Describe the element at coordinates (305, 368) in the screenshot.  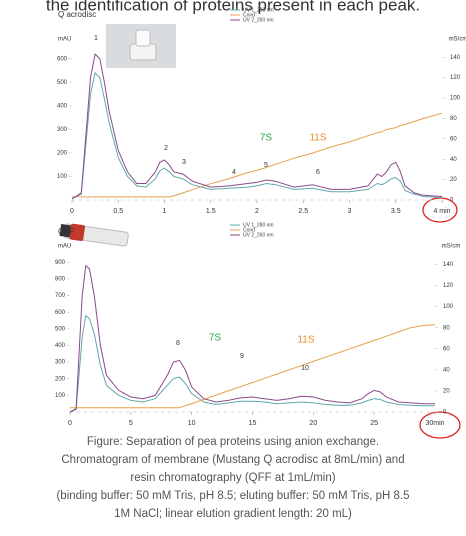
I see `peak-annotation: 10` at that location.